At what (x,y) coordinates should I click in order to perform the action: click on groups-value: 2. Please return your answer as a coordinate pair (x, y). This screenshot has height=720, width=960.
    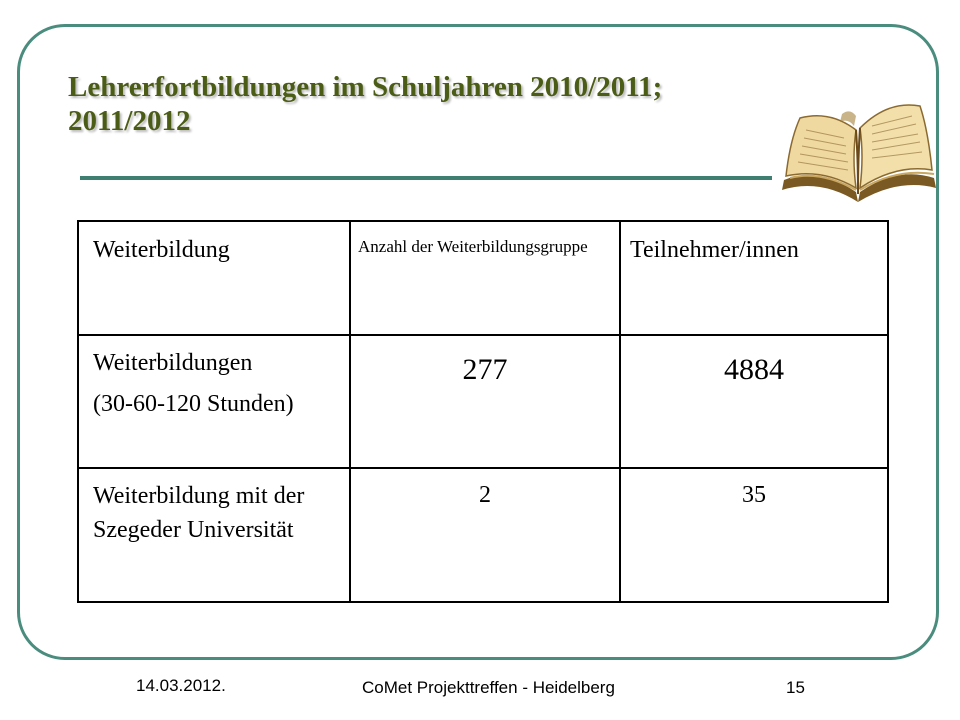
    Looking at the image, I should click on (485, 535).